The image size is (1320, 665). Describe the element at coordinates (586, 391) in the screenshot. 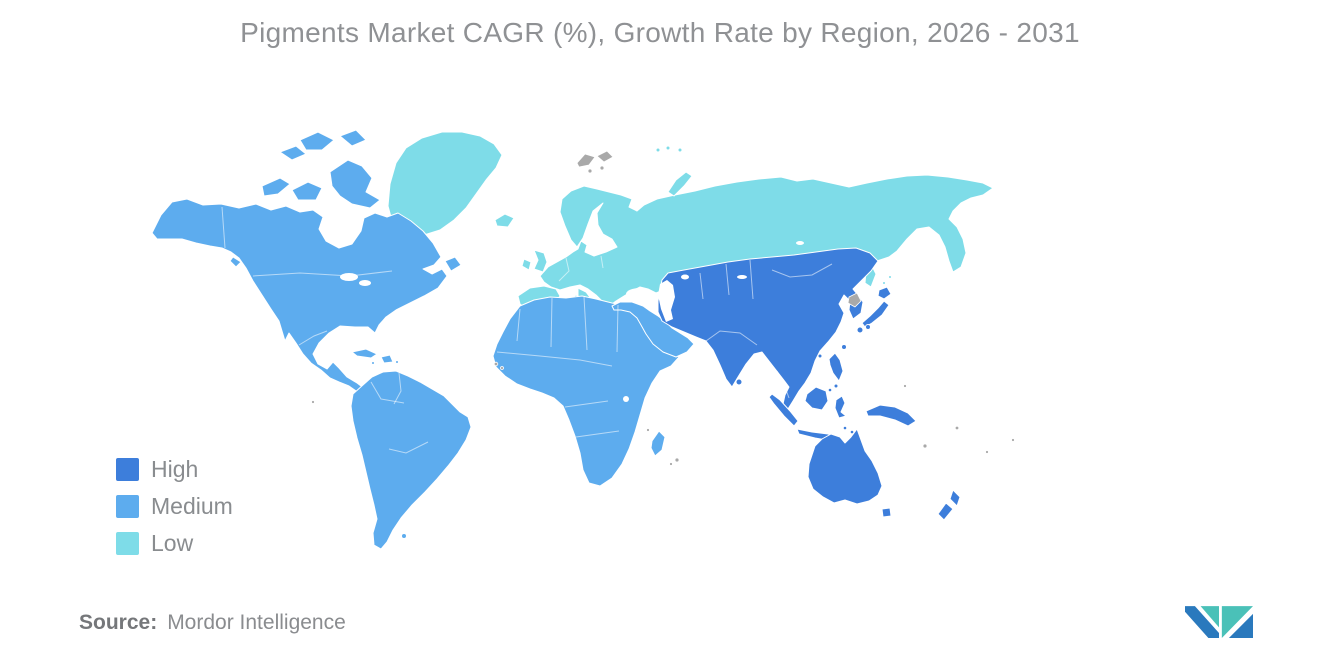

I see `region-africa` at that location.